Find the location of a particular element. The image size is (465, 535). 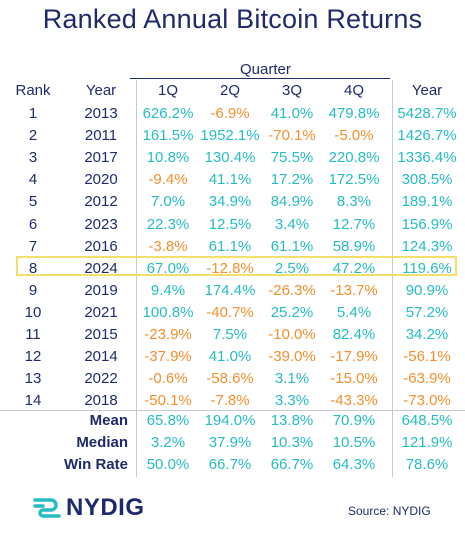

rank-cell: 9 is located at coordinates (33, 290).